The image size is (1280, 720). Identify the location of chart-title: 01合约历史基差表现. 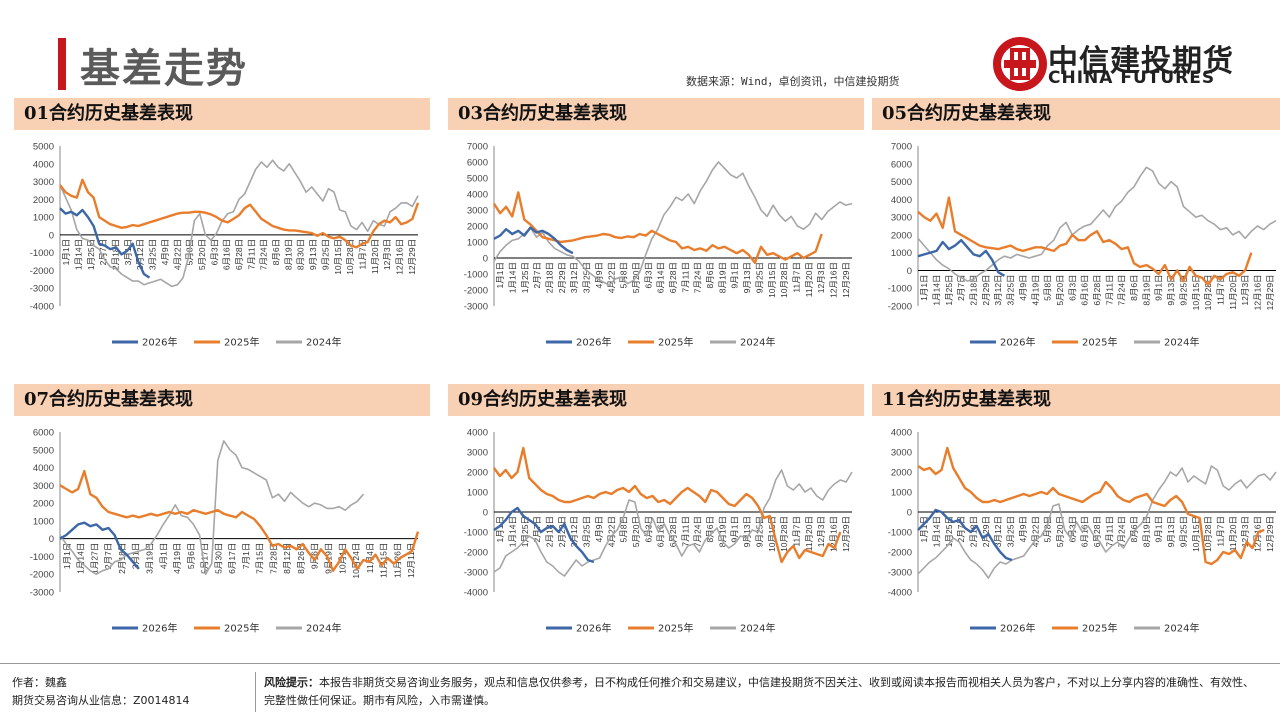
(222, 114).